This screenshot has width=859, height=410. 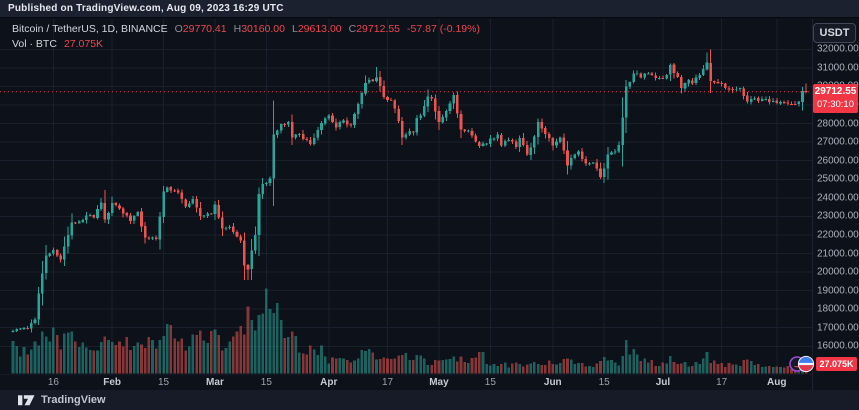 What do you see at coordinates (246, 44) in the screenshot?
I see `legend-volume-row: Vol · BTC 27.075K` at bounding box center [246, 44].